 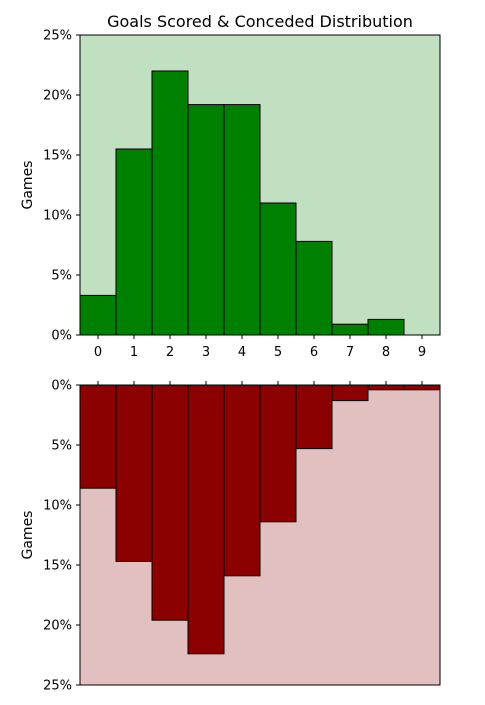 I want to click on x-tick-label: 0, so click(x=98, y=352).